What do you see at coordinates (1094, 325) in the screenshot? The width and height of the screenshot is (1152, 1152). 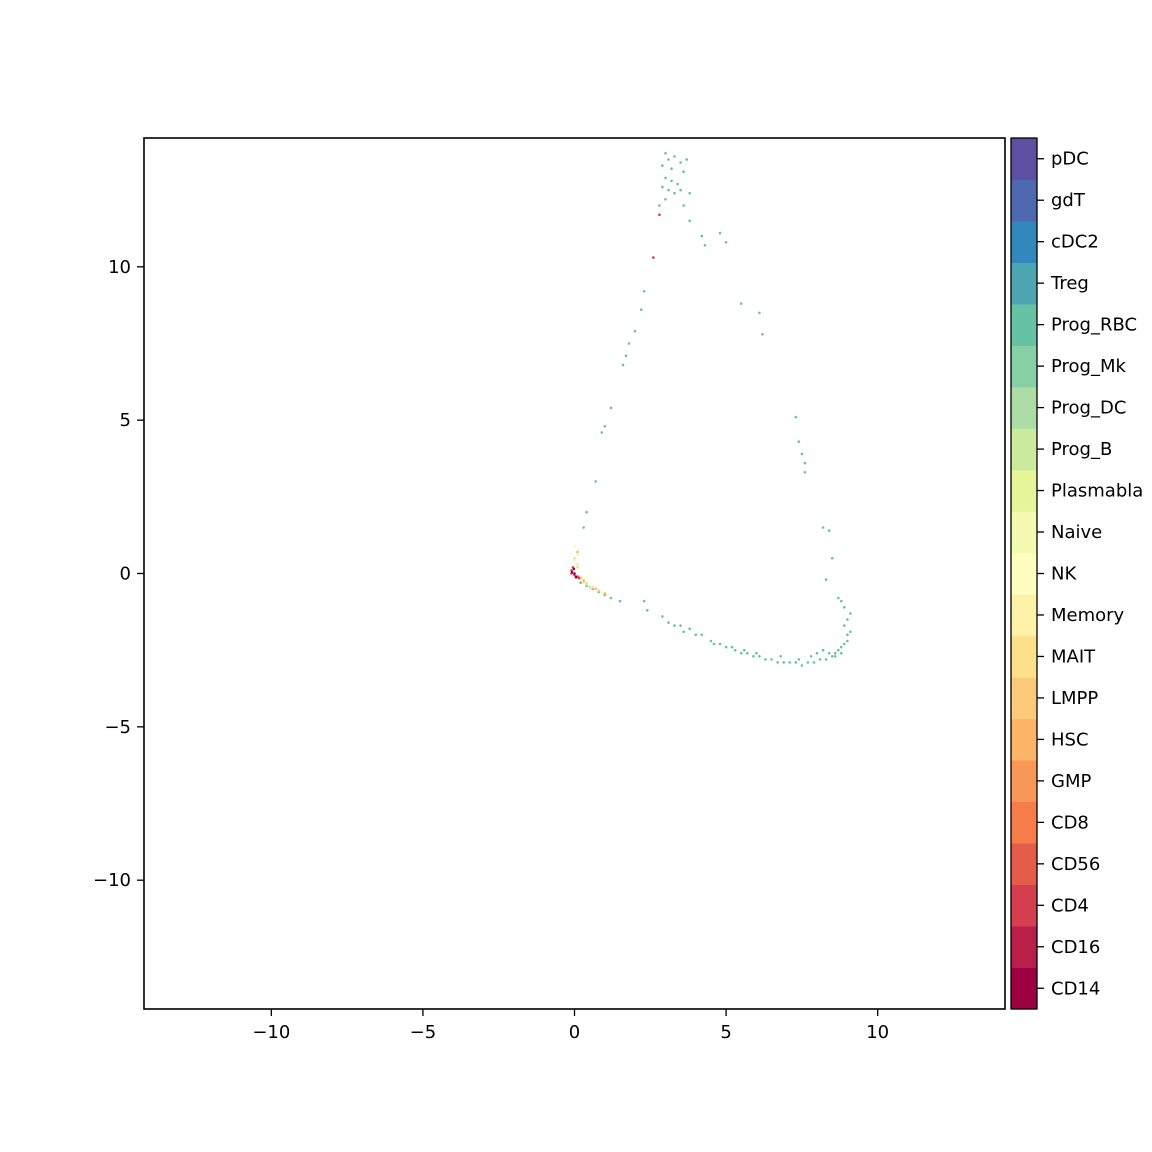 I see `colorbar-label: Prog_RBC` at bounding box center [1094, 325].